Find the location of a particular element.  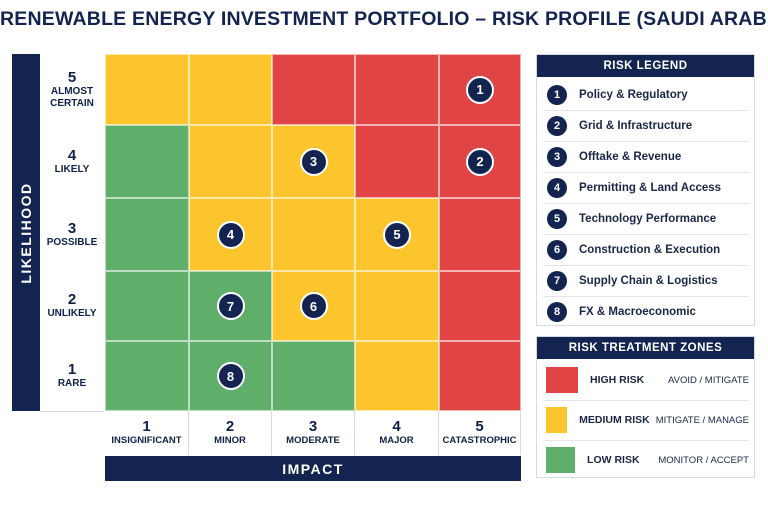

zone-name: LOW RISK is located at coordinates (613, 460).